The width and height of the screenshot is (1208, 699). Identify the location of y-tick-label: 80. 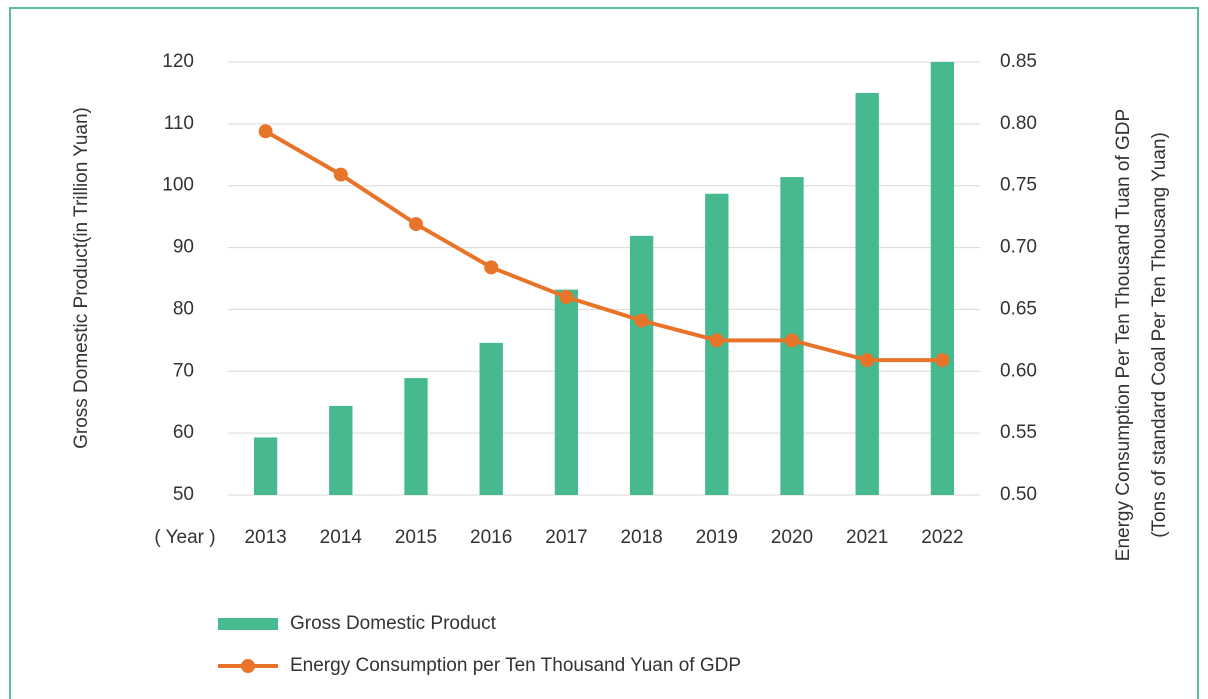
(183, 308).